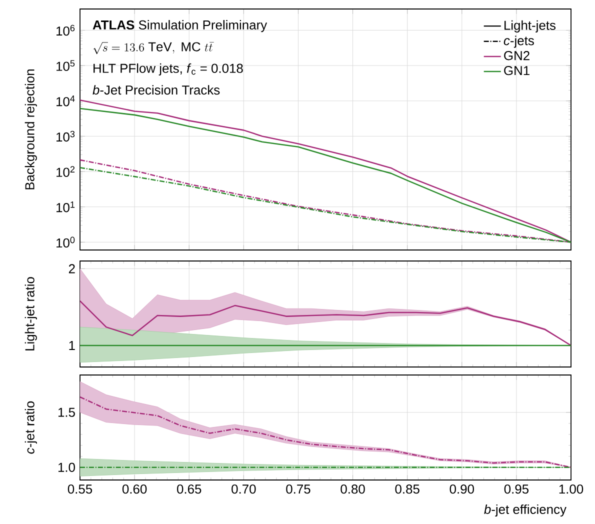  I want to click on y-axis-title: Background rejection, so click(30, 130).